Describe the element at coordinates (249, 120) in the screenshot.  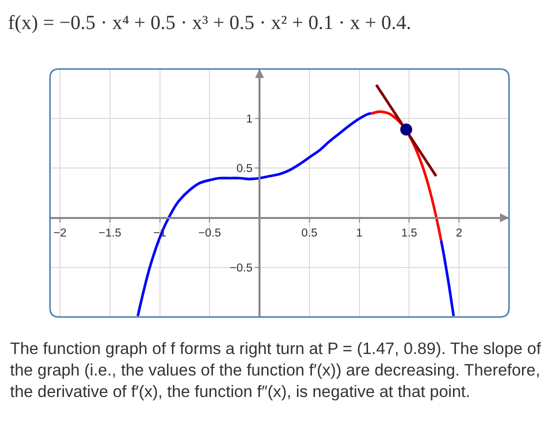
I see `y-tick-label: 1` at that location.